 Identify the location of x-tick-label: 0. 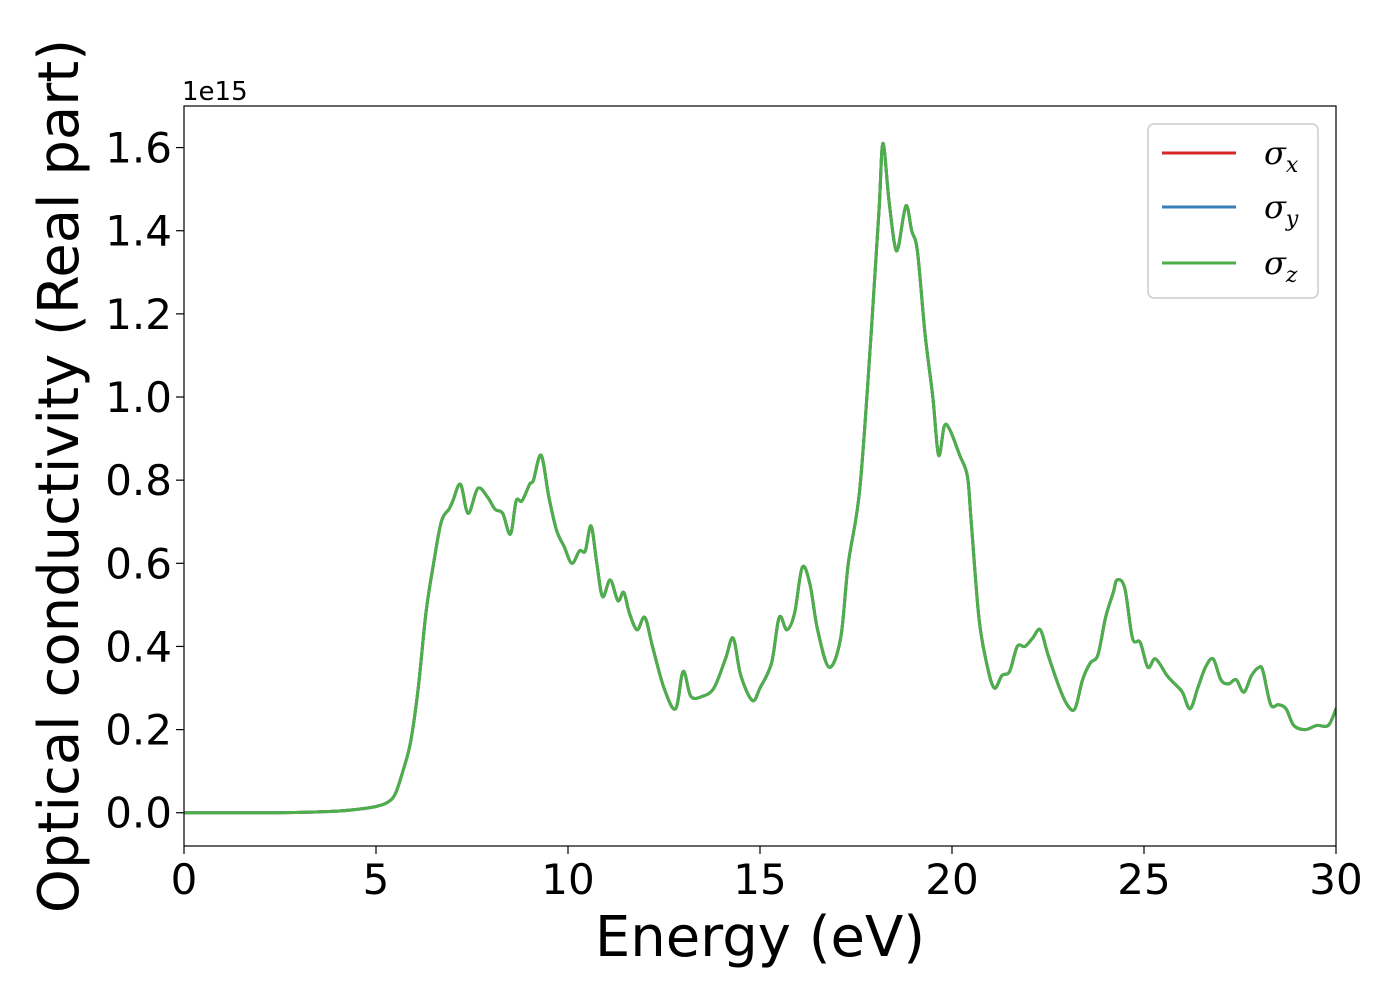
(184, 879).